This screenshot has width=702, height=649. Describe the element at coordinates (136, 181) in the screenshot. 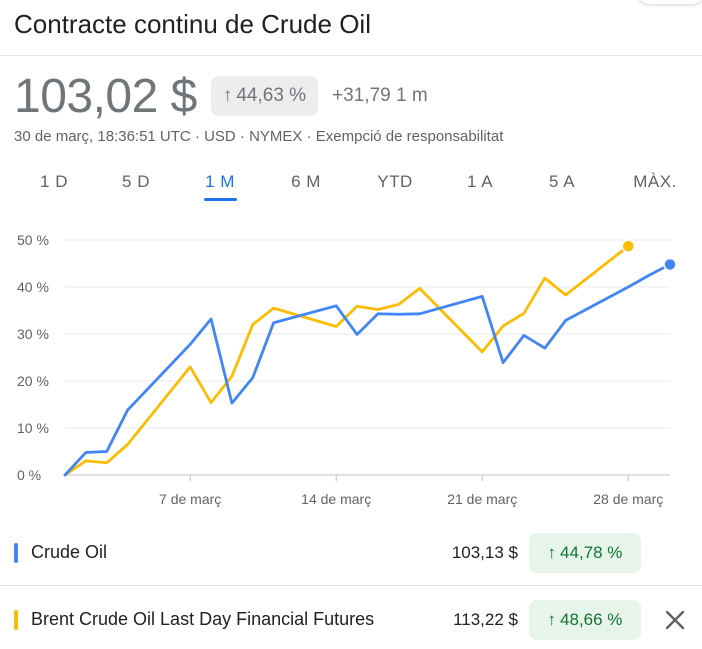

I see `tab-5d: 5 D` at that location.